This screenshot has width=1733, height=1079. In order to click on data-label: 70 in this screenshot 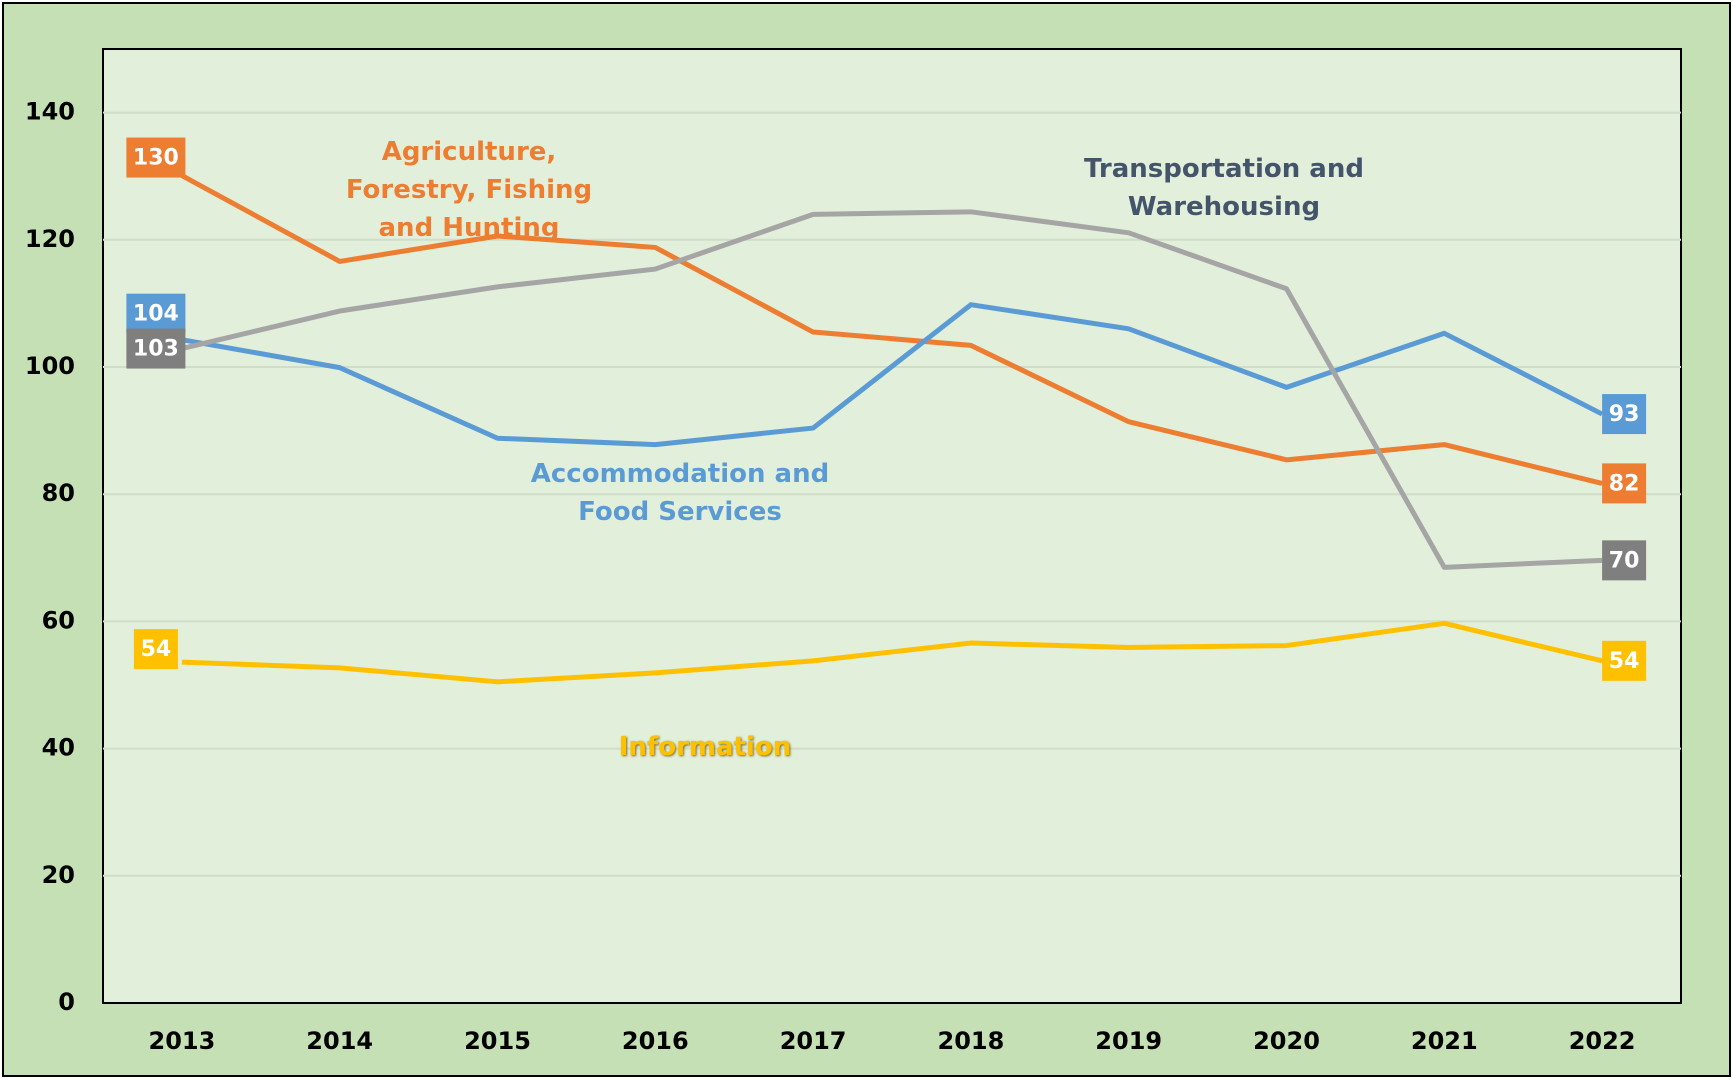, I will do `click(1624, 560)`.